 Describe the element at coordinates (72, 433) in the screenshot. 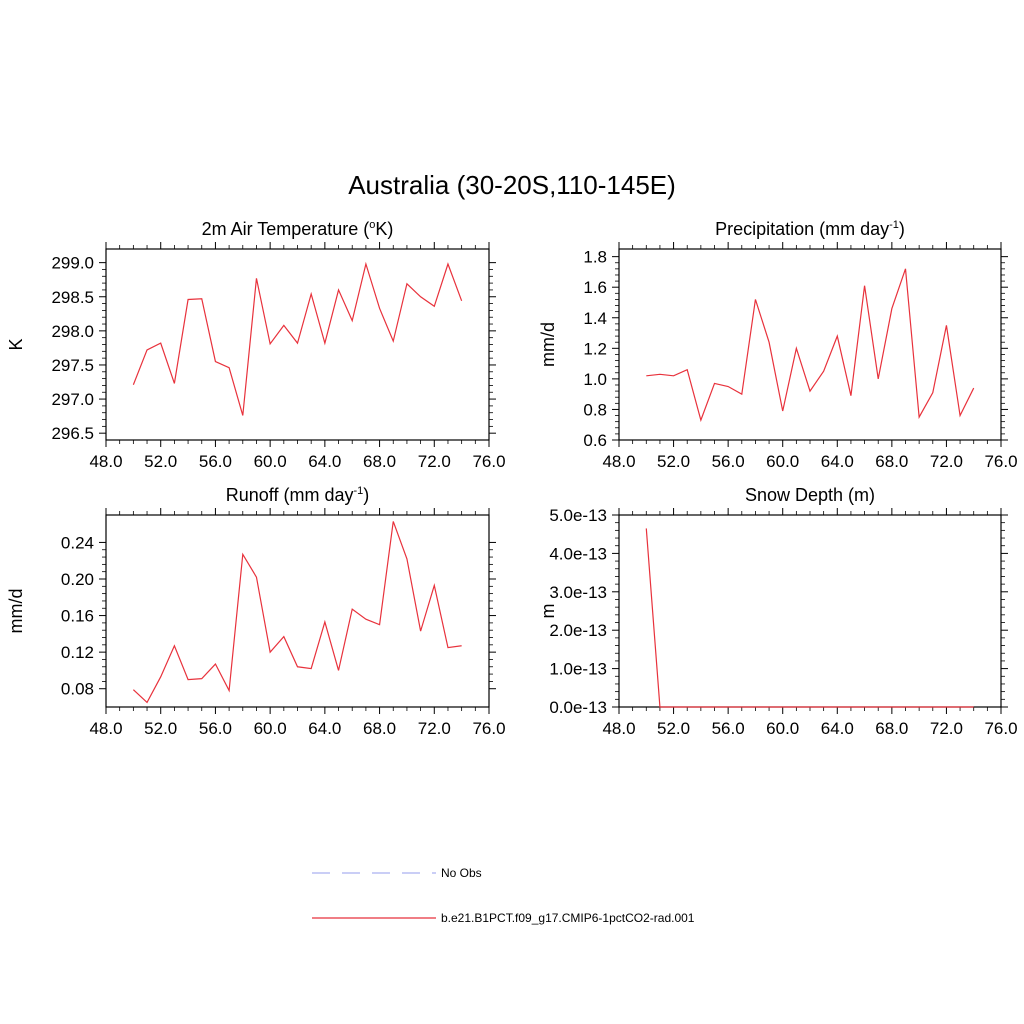

I see `y-tick-label: 296.5` at that location.